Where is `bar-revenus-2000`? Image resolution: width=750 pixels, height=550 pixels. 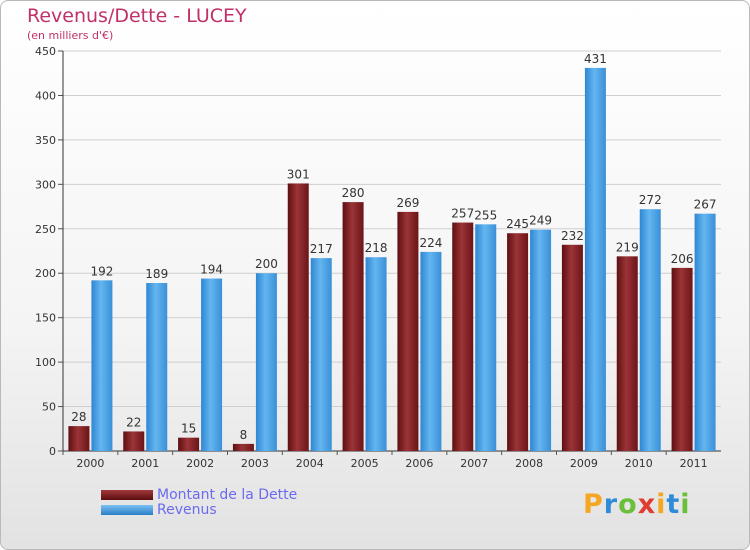
bar-revenus-2000 is located at coordinates (102, 365).